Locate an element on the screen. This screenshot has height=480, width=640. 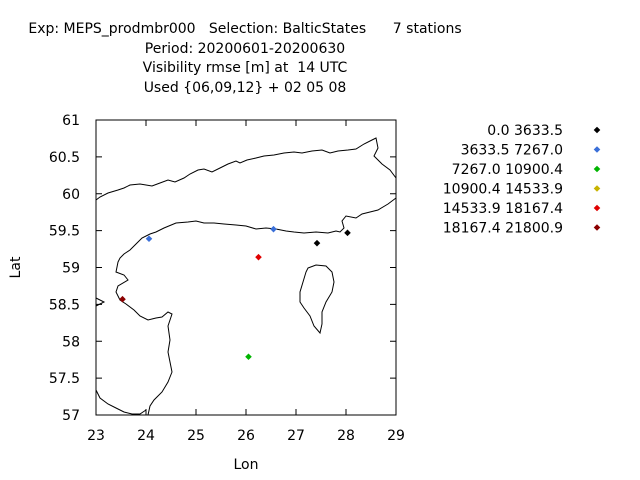
x-tick-label: 28 is located at coordinates (346, 436).